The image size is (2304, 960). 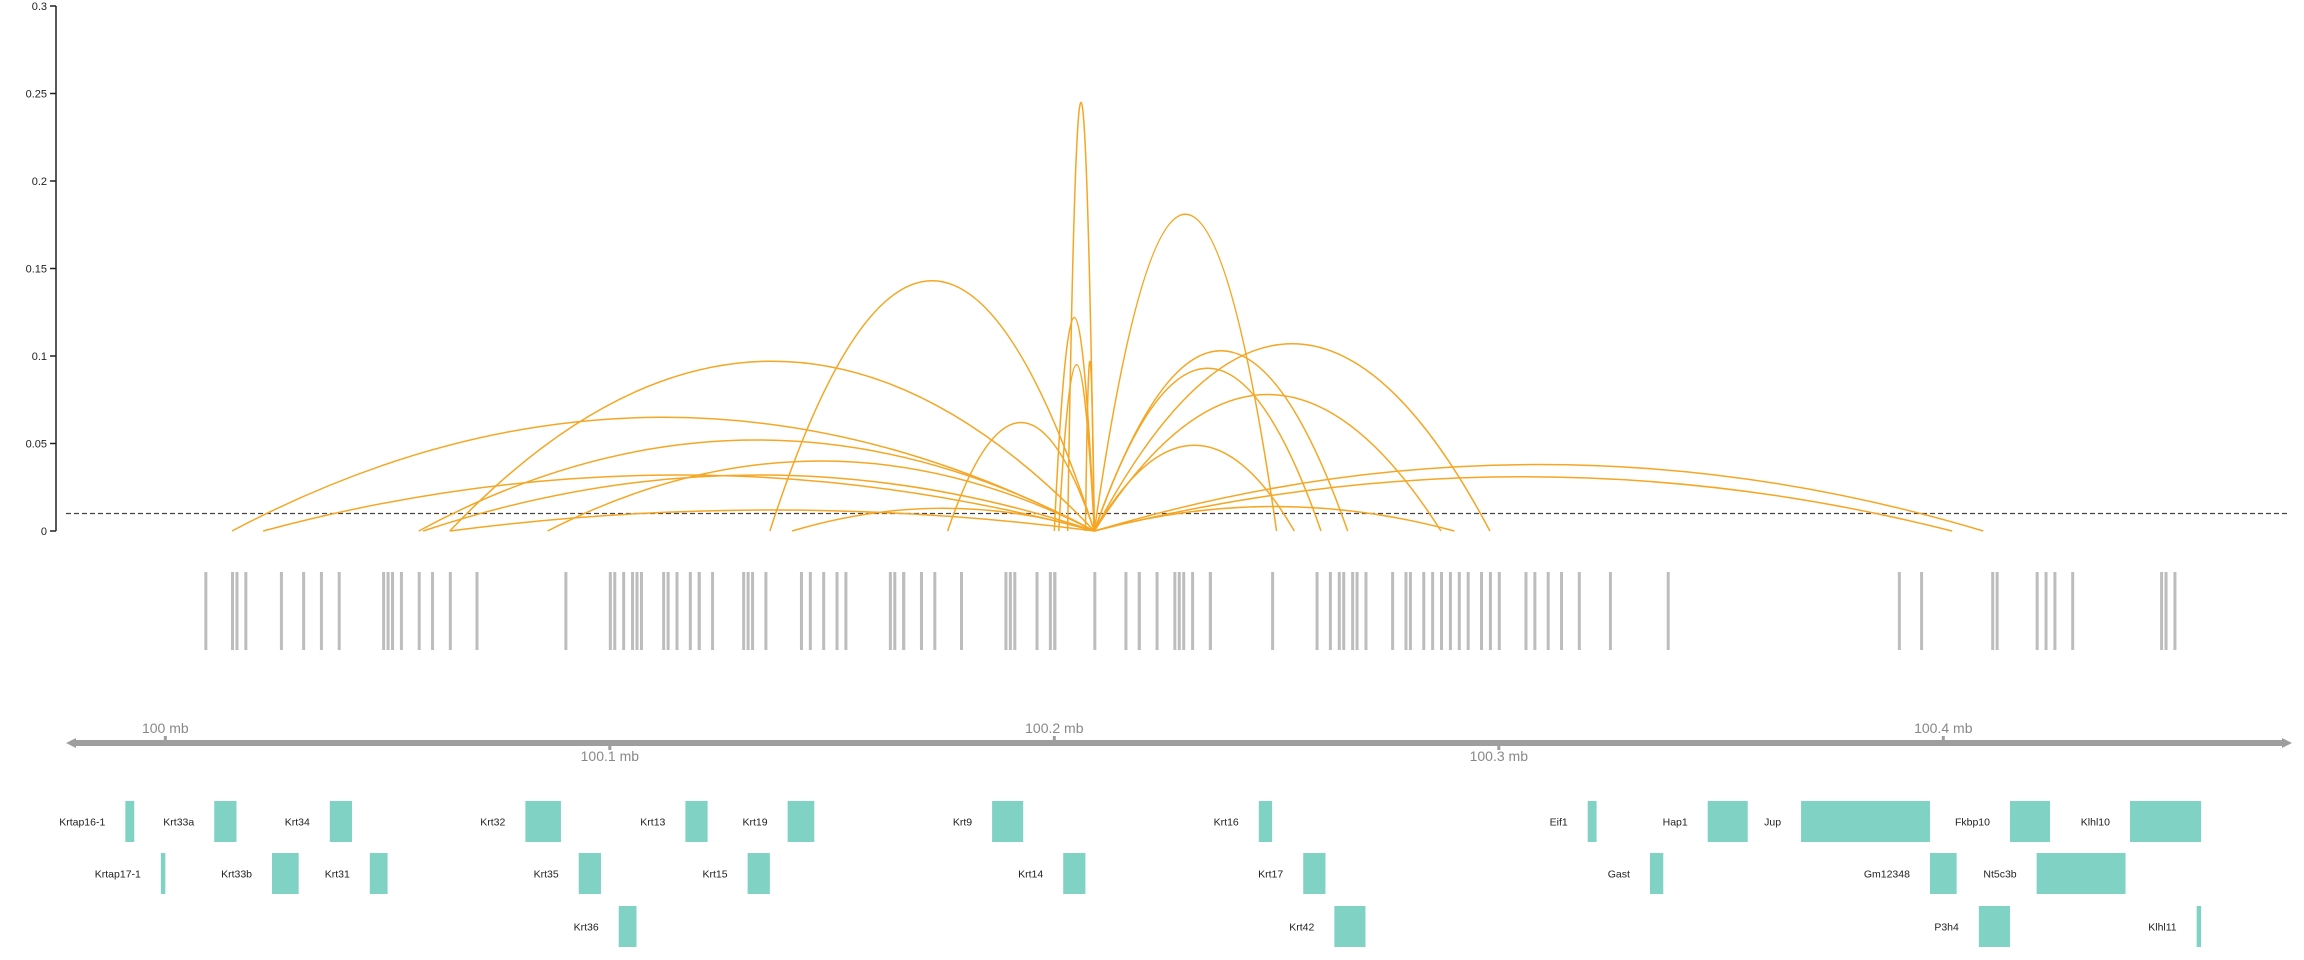 I want to click on gene-label: Krt17, so click(x=1270, y=875).